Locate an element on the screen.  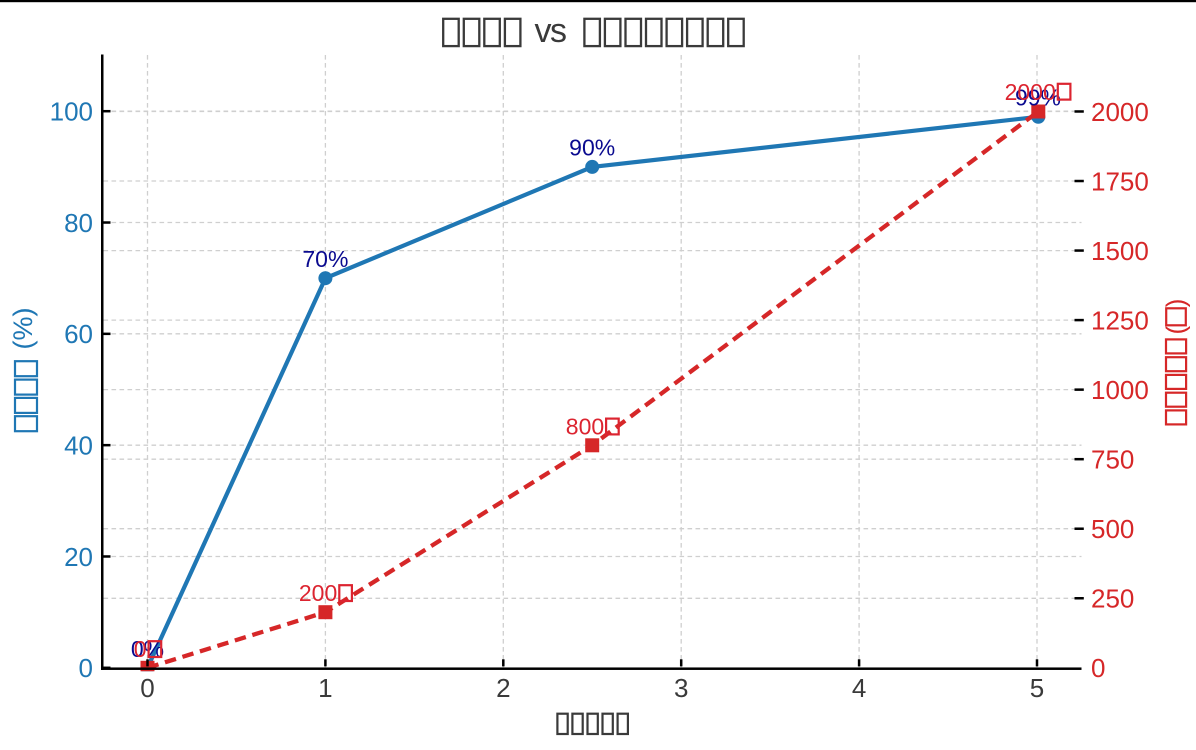
svg-text: 2 is located at coordinates (503, 688).